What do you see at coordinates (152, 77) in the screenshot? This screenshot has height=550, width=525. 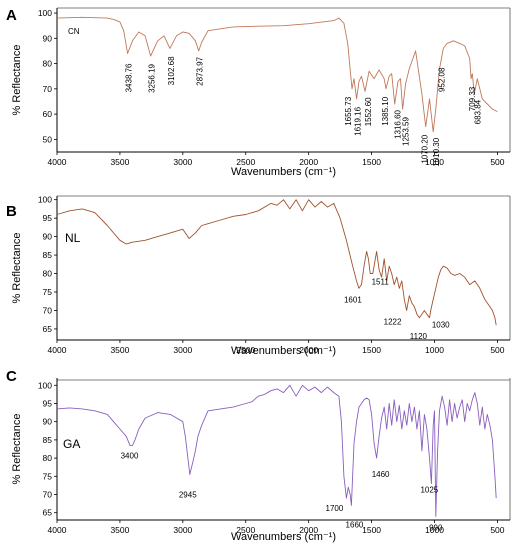 I see `peak-label: 3256.19` at bounding box center [152, 77].